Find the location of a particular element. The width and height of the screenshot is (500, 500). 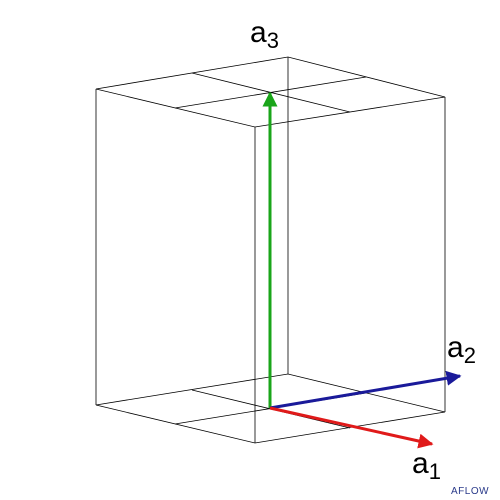

label-a2: a2 is located at coordinates (461, 349).